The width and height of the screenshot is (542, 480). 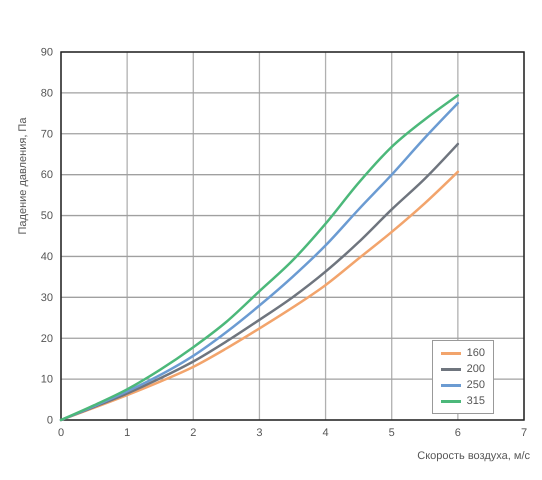 I want to click on x-tick-label: 7, so click(x=524, y=432).